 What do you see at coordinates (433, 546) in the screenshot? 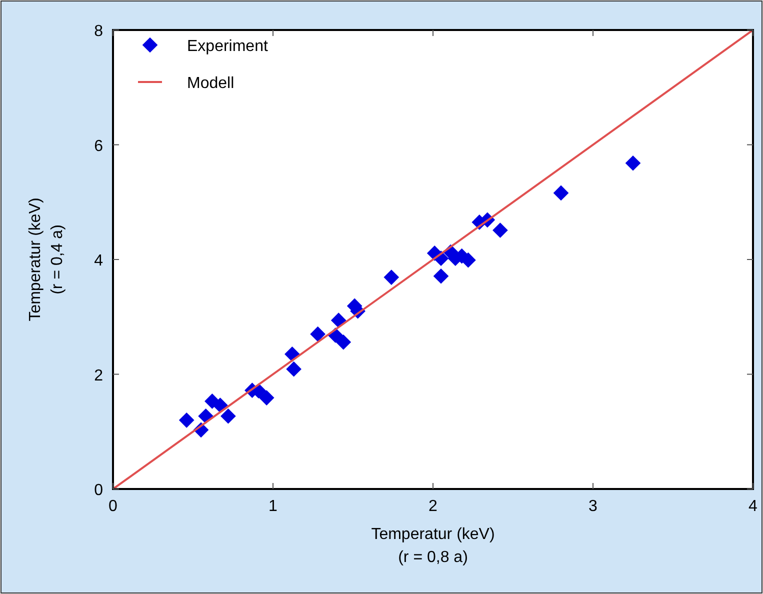
I see `x-axis-title: Temperatur (keV) (r = 0,8 a)` at bounding box center [433, 546].